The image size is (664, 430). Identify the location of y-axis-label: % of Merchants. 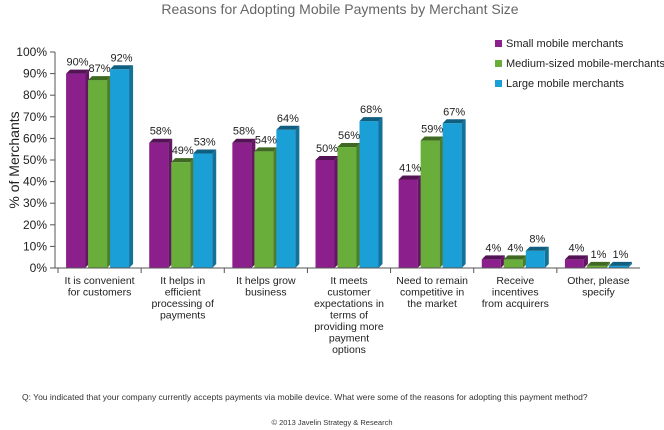
(14, 159).